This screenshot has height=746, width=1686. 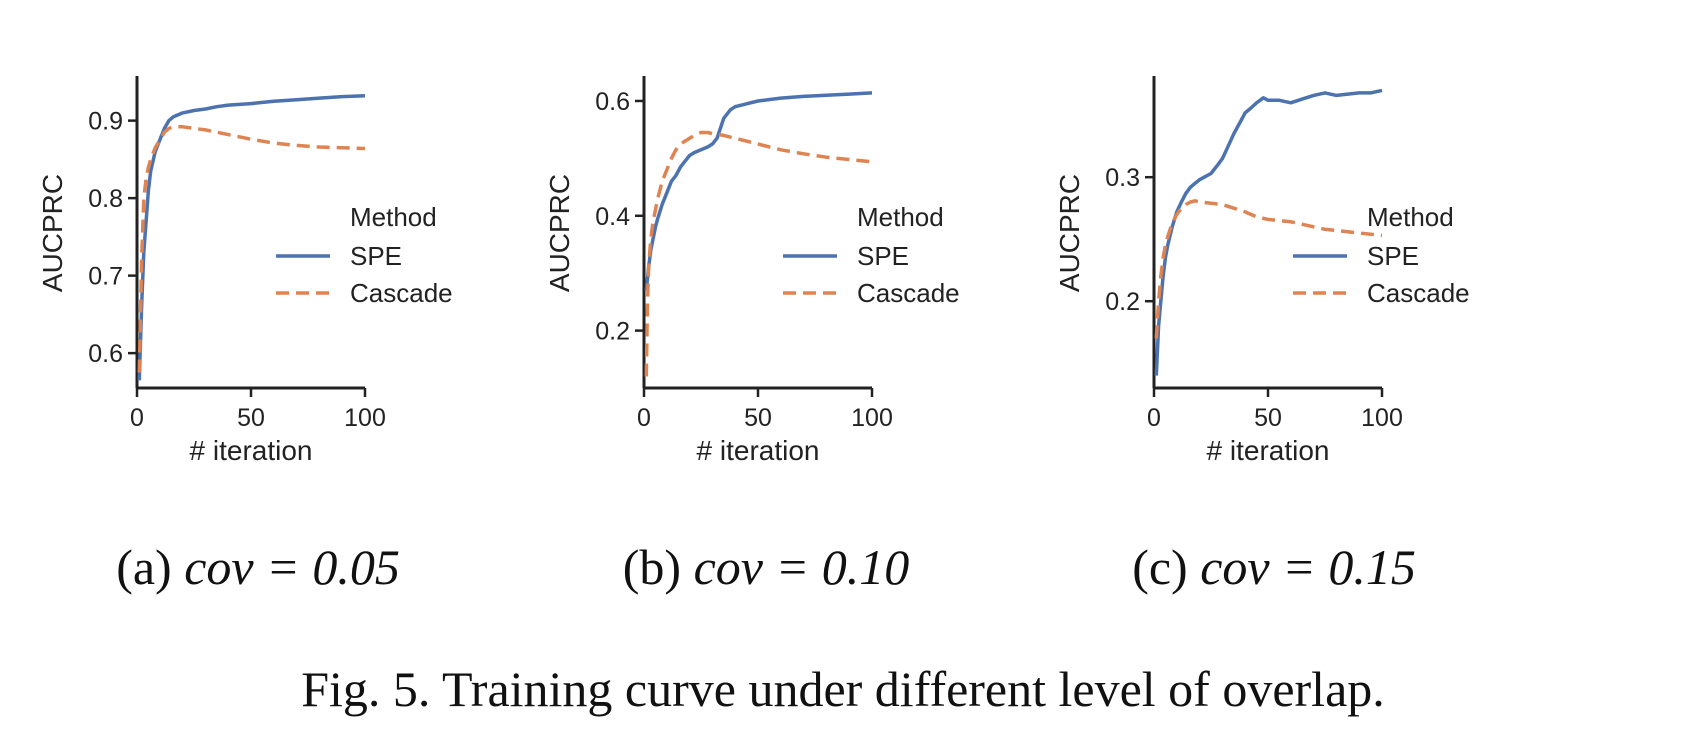 What do you see at coordinates (758, 450) in the screenshot?
I see `x-axis-label-b: # iteration` at bounding box center [758, 450].